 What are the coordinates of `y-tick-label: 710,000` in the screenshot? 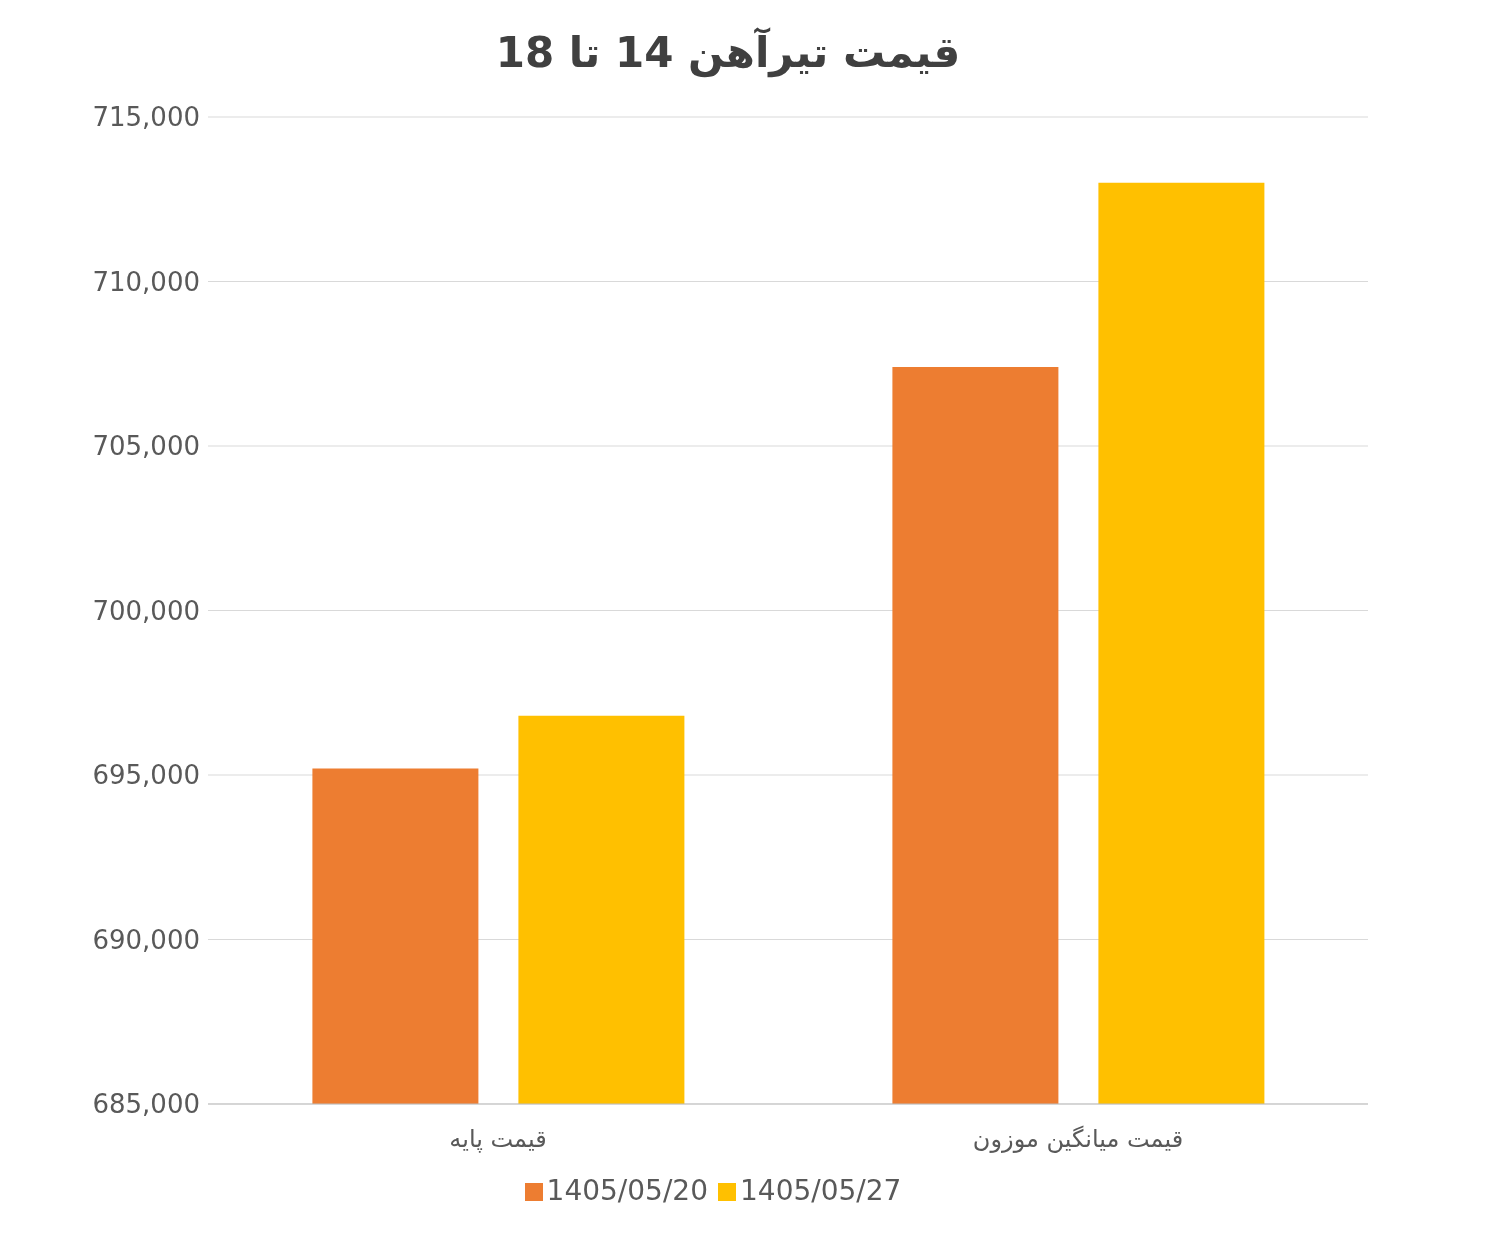 It's located at (146, 281).